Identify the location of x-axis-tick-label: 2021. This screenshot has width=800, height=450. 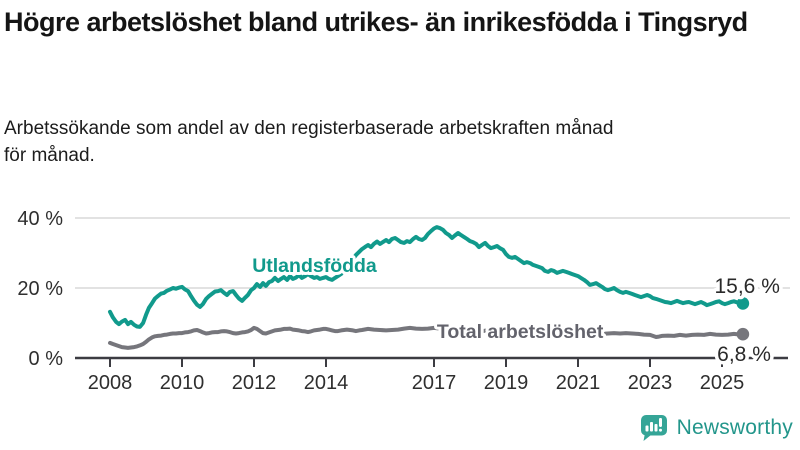
(578, 383).